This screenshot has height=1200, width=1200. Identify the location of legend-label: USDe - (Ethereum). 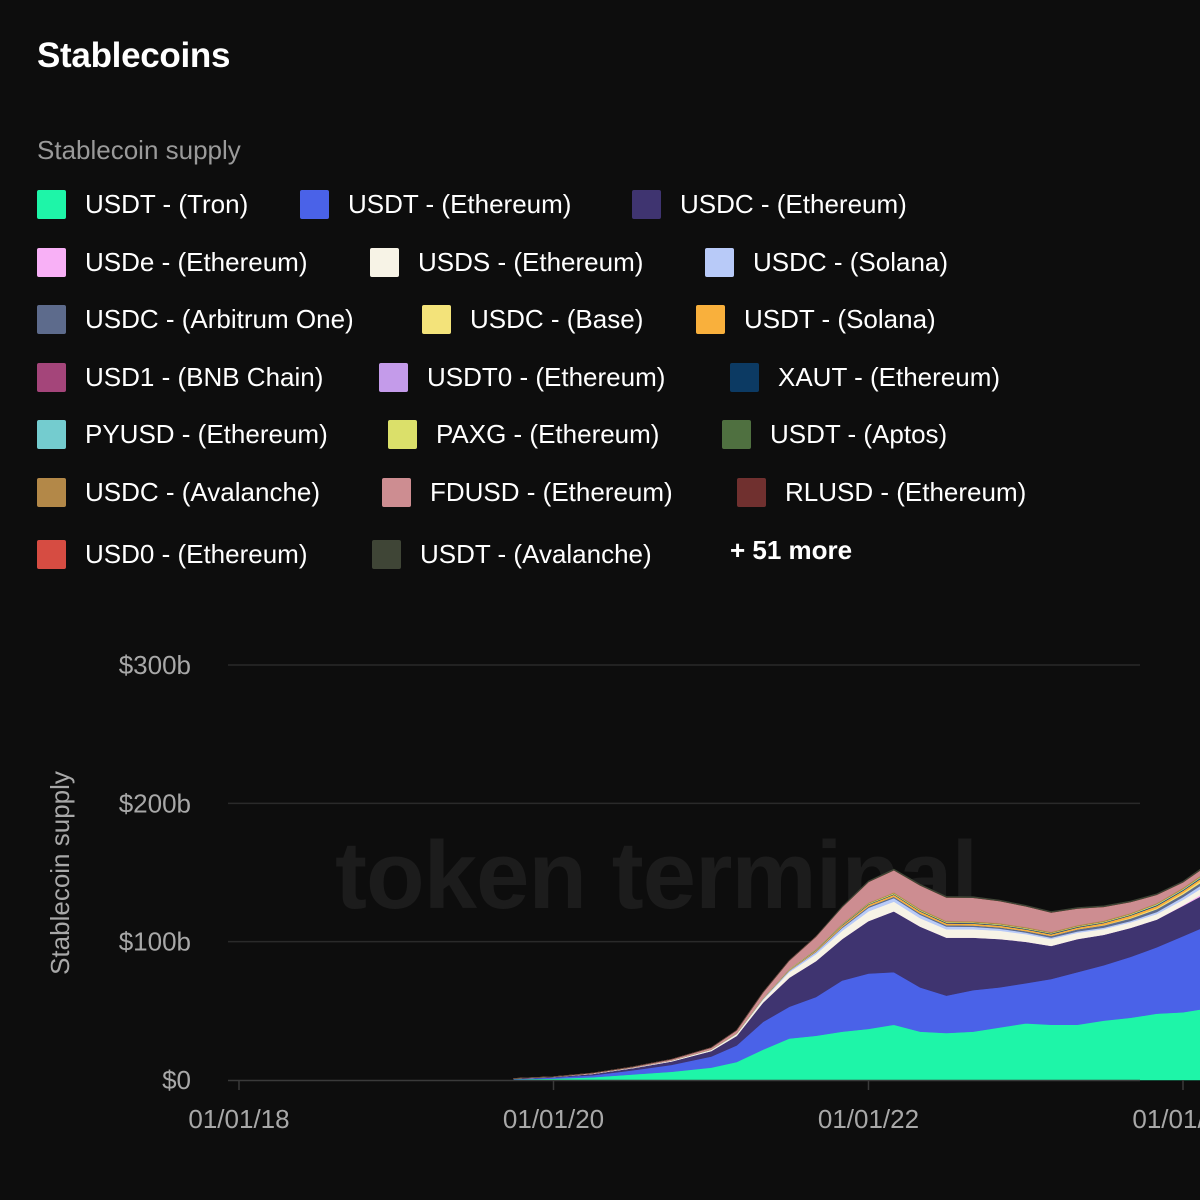
(196, 261).